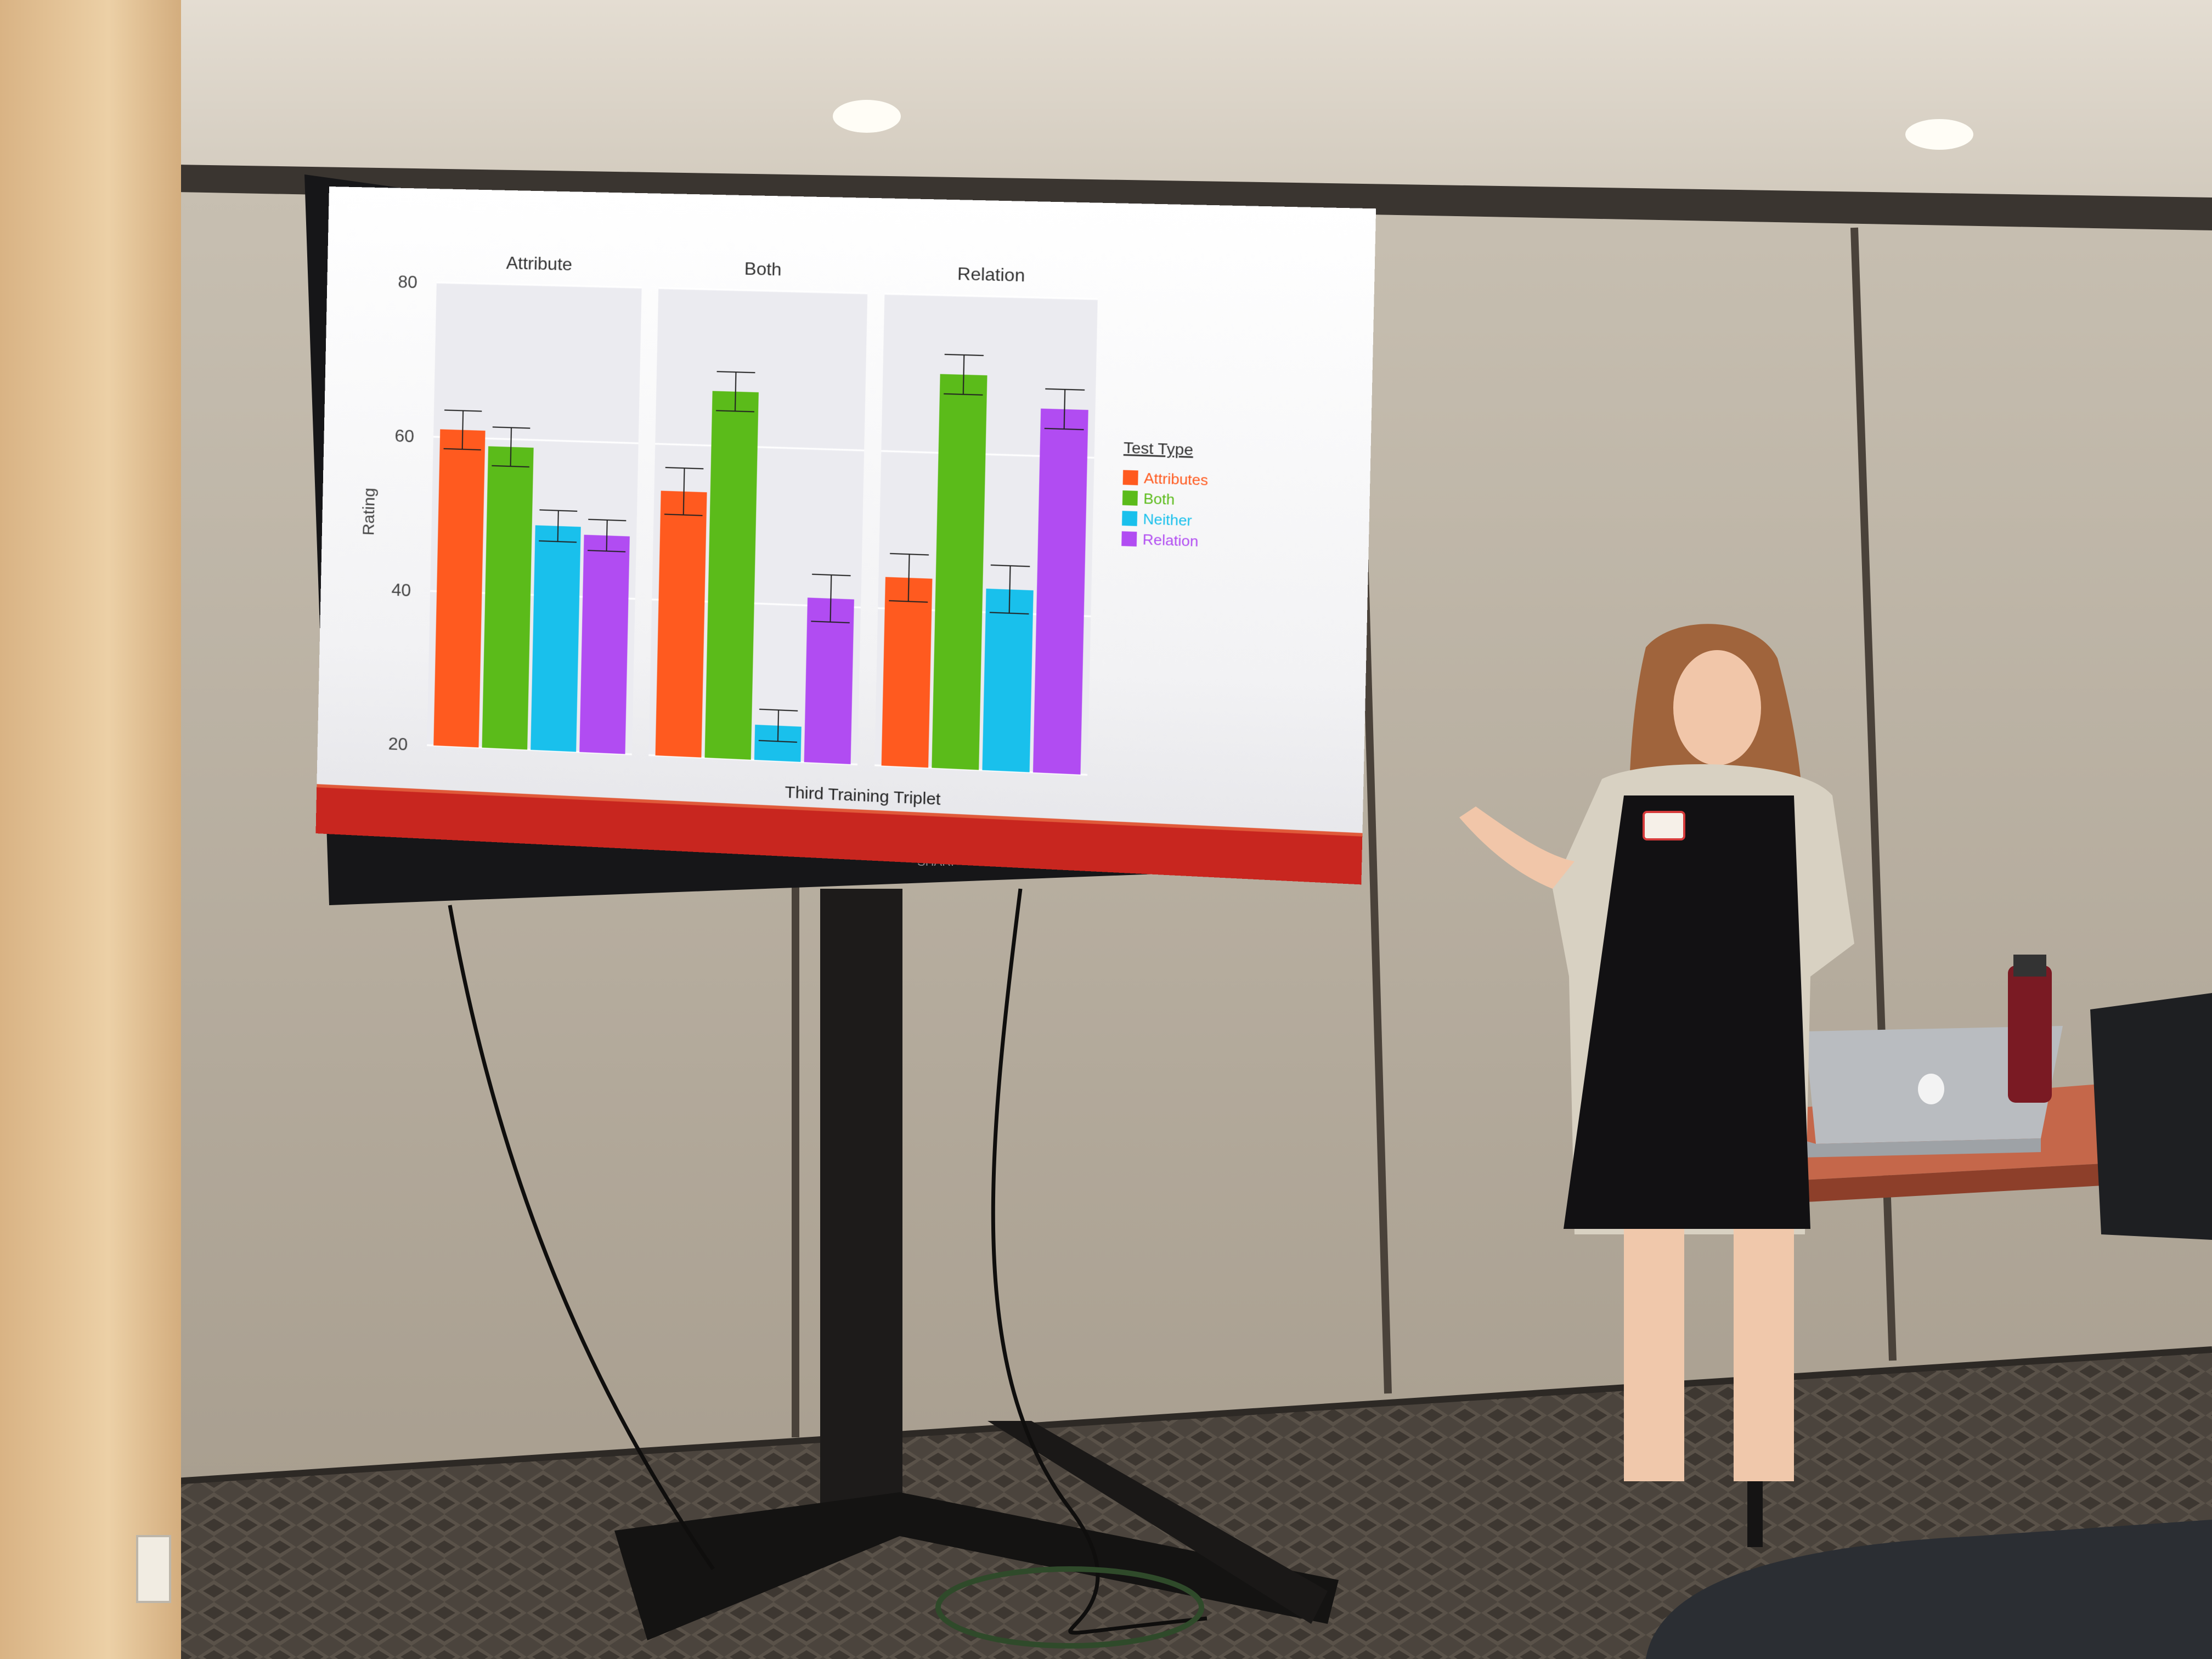  What do you see at coordinates (90, 830) in the screenshot?
I see `pillar` at bounding box center [90, 830].